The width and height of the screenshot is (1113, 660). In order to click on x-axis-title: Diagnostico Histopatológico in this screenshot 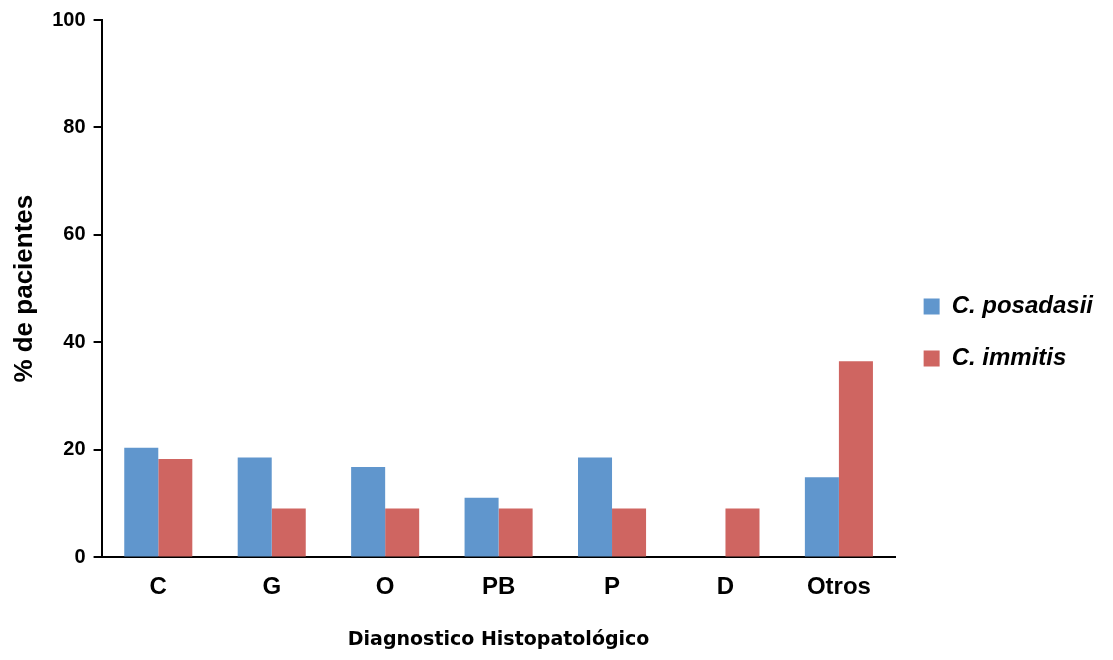, I will do `click(498, 637)`.